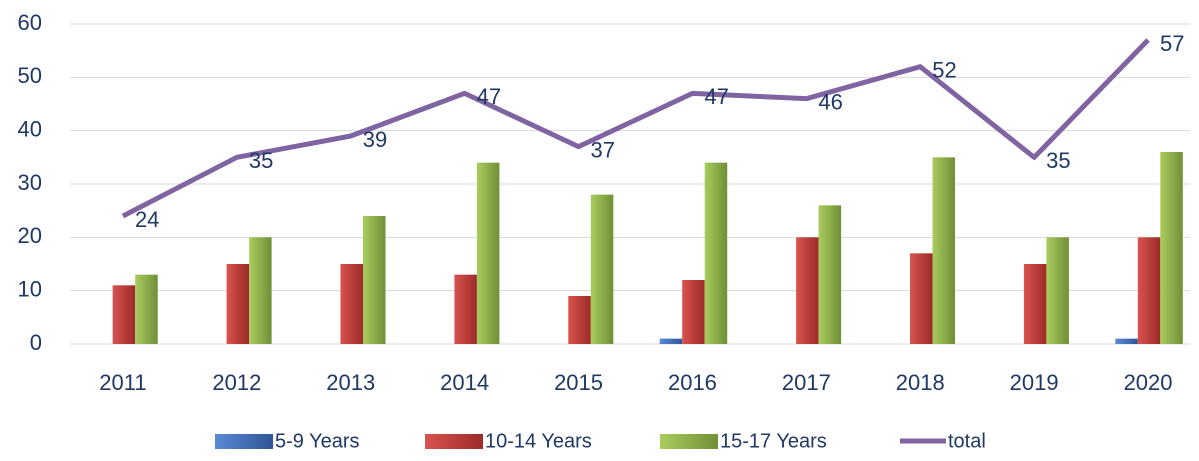 Image resolution: width=1199 pixels, height=461 pixels. I want to click on x-tick-label: 2012, so click(236, 382).